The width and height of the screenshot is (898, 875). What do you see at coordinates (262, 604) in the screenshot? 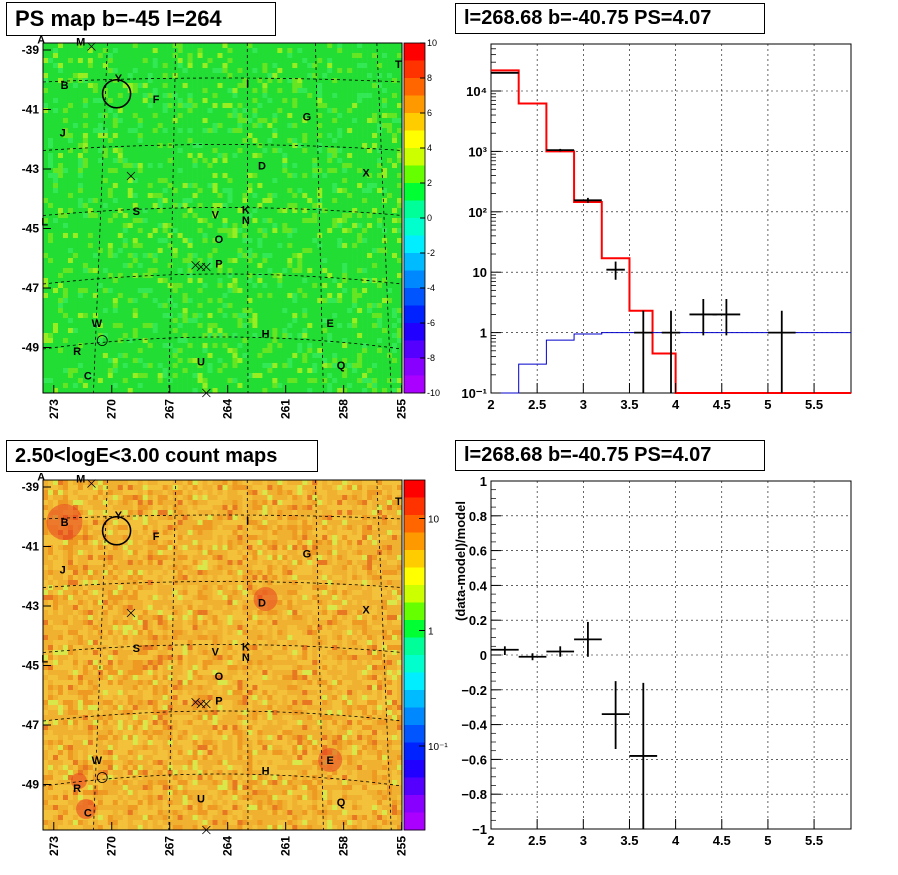
I see `source-label: D` at bounding box center [262, 604].